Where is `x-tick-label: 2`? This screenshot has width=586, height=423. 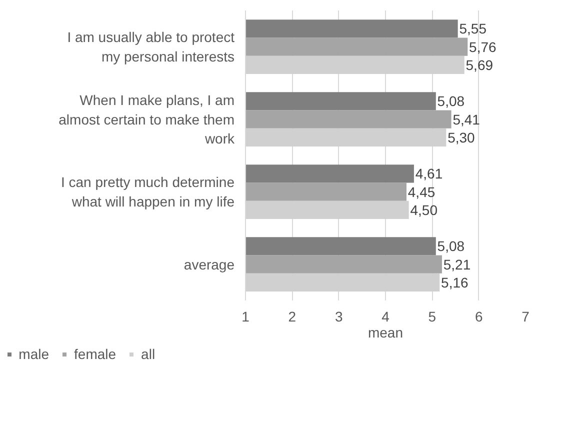
x-tick-label: 2 is located at coordinates (292, 316).